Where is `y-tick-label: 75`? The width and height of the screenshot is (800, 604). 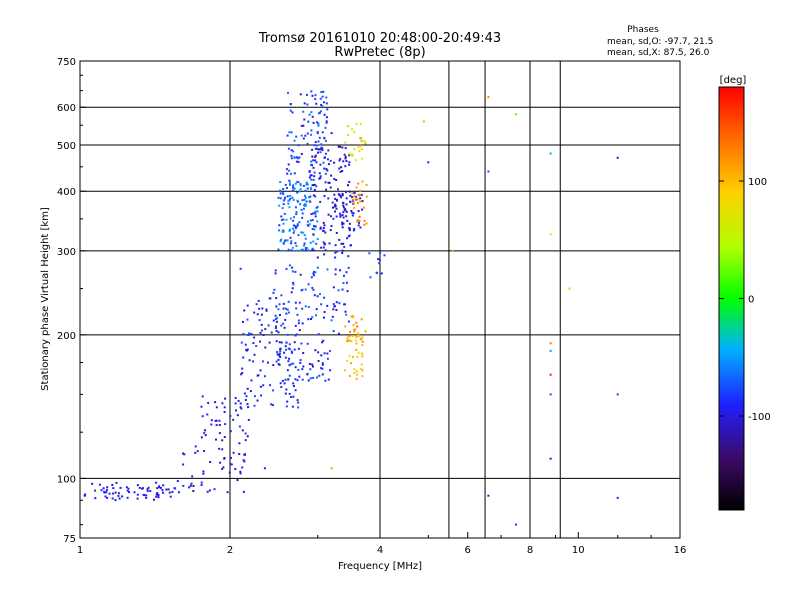
y-tick-label: 75 is located at coordinates (69, 539).